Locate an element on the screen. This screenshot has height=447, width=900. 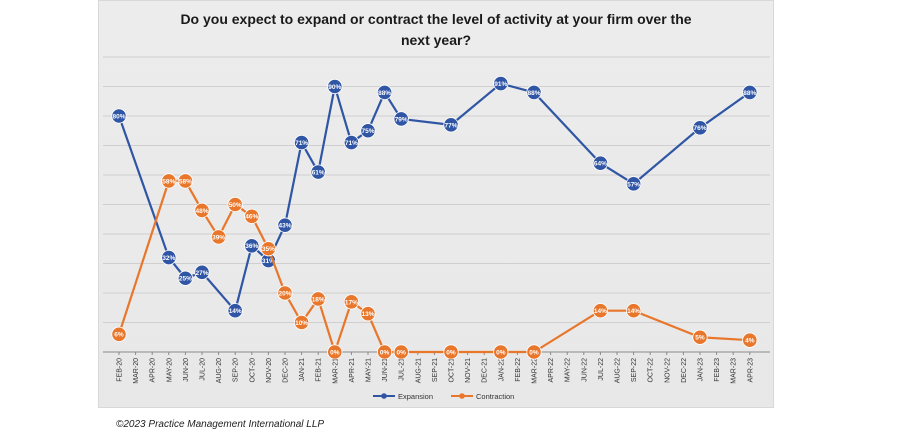
x-tick-label: SEP-21 is located at coordinates (435, 370).